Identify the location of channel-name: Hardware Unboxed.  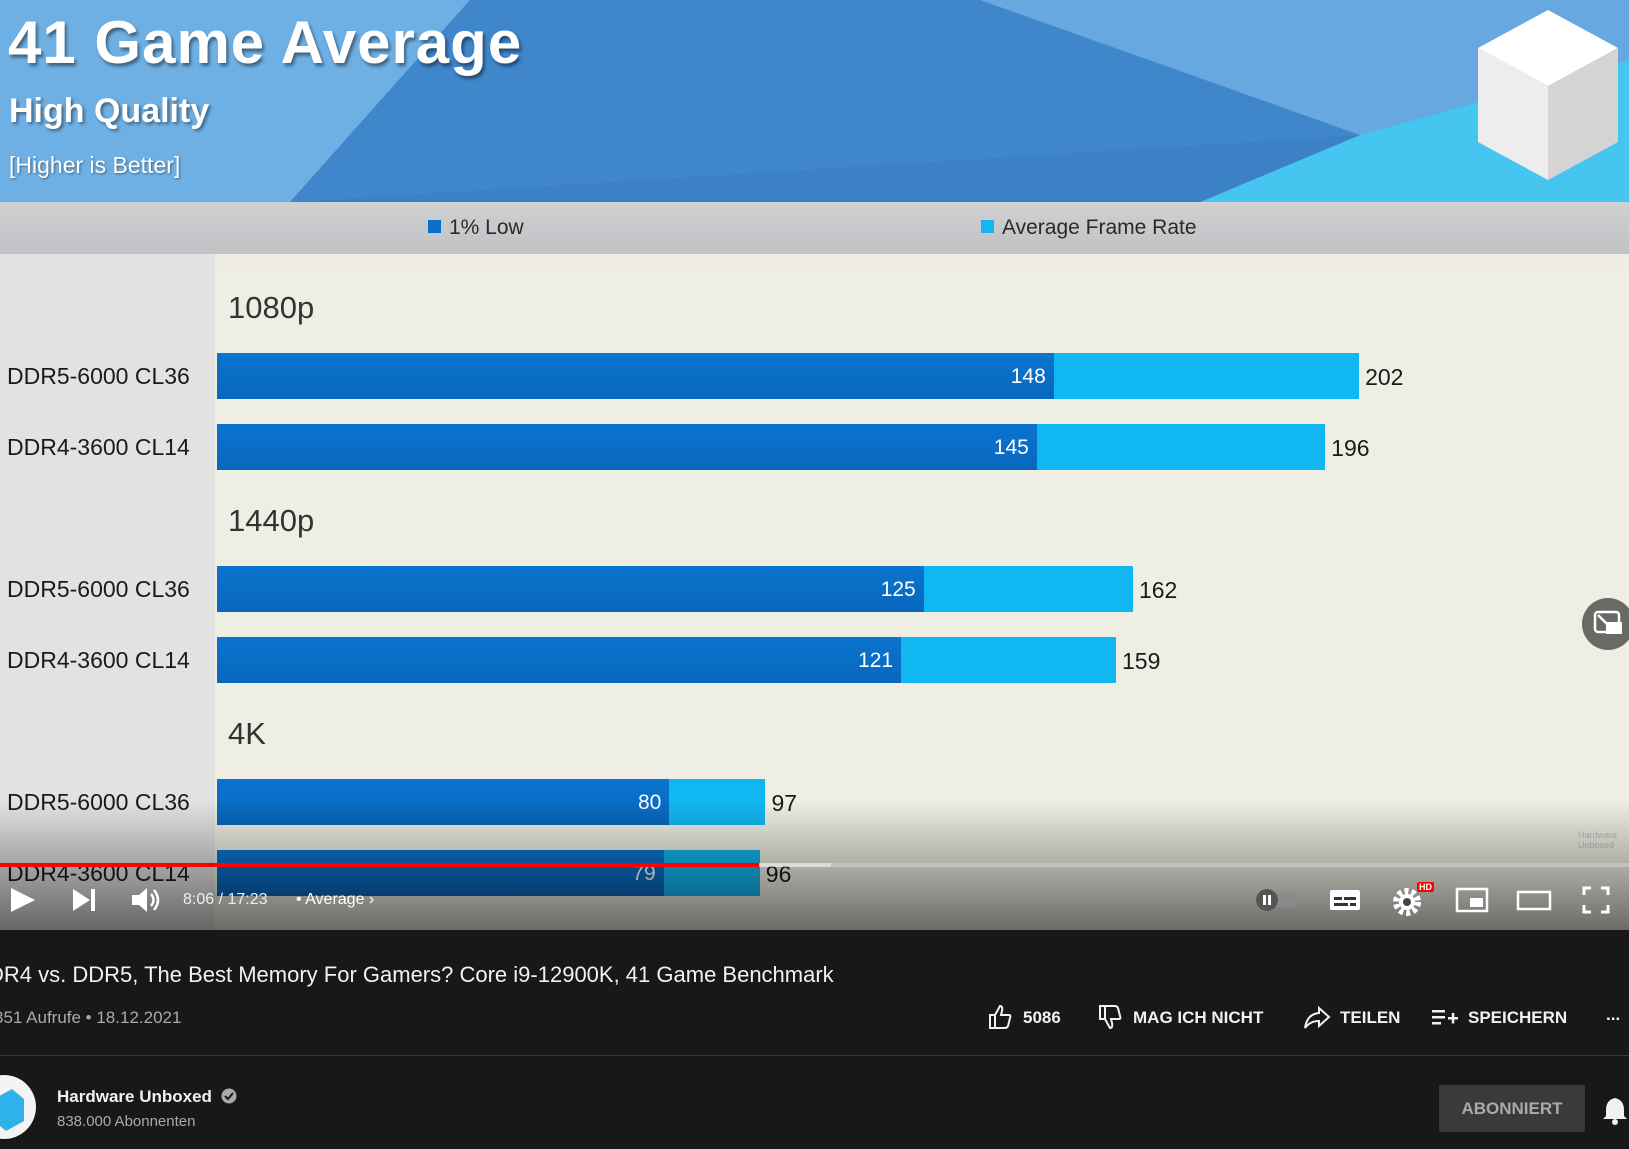
(134, 1096).